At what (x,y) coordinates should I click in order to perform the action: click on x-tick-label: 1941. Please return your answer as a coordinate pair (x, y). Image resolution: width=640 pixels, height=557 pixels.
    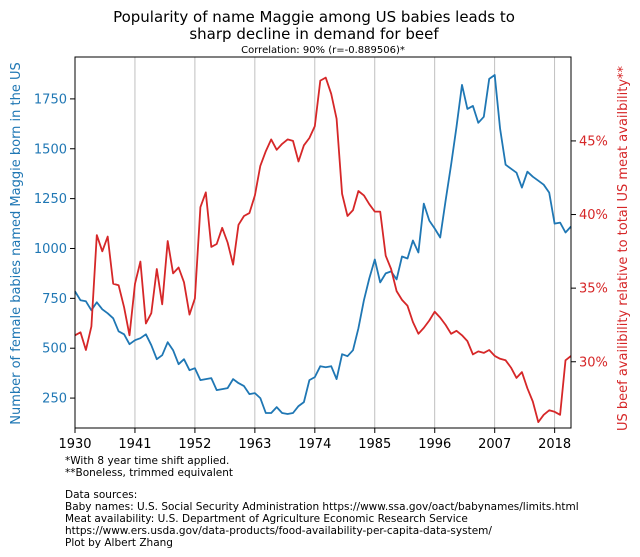
    Looking at the image, I should click on (134, 444).